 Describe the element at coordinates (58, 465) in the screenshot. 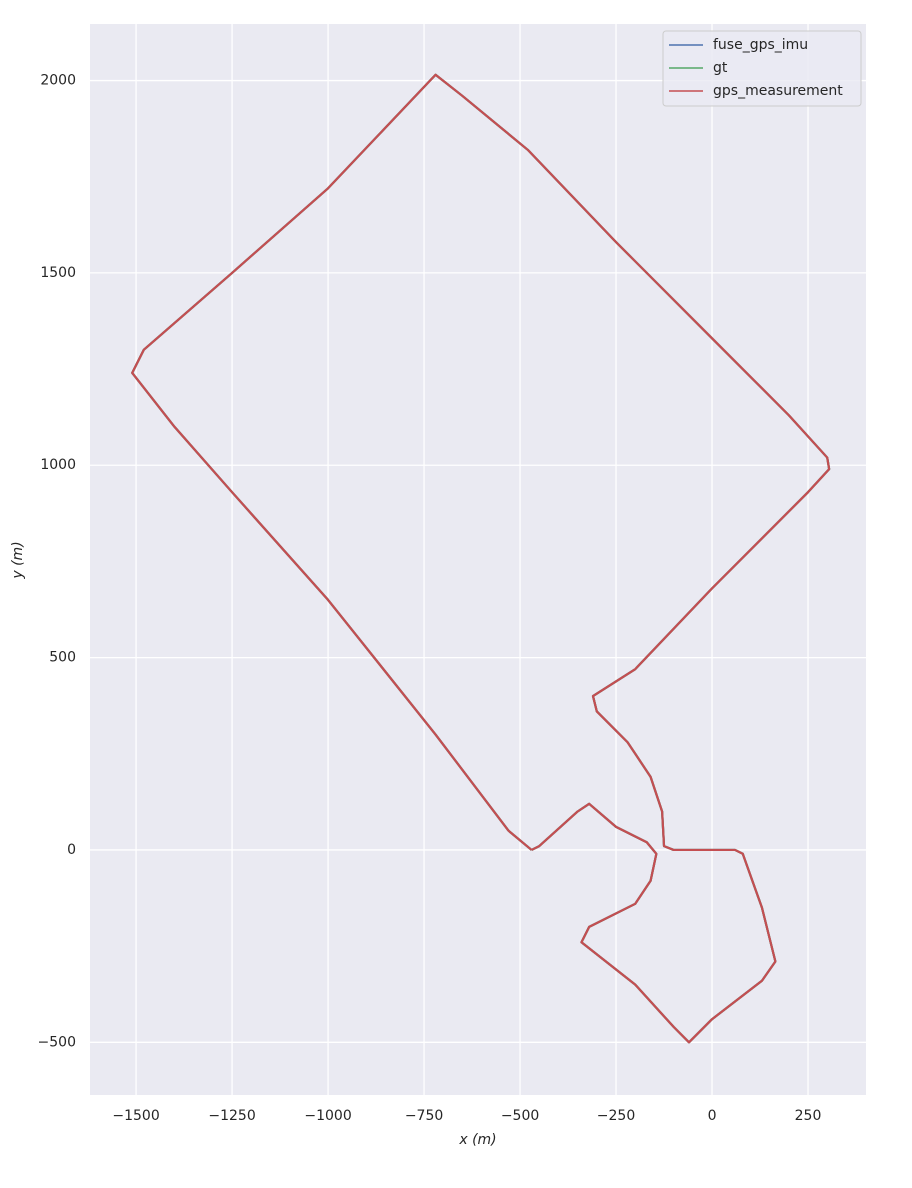

I see `y-tick-label: 1000` at that location.